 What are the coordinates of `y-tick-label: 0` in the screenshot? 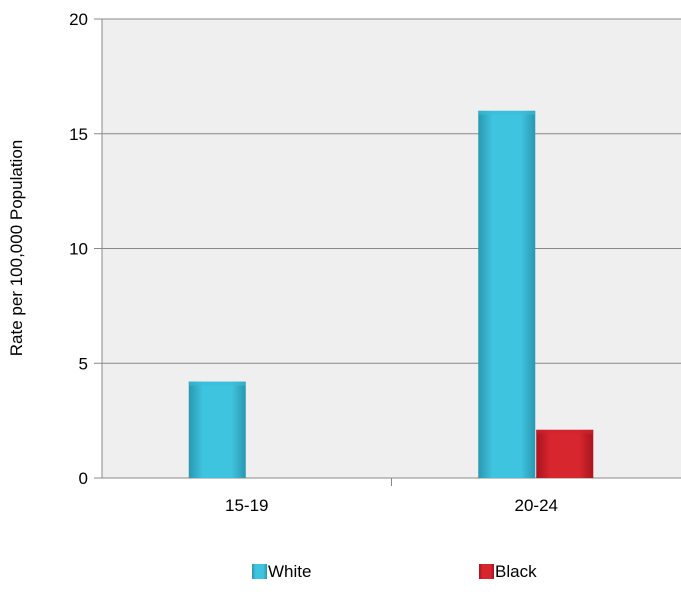 It's located at (83, 478).